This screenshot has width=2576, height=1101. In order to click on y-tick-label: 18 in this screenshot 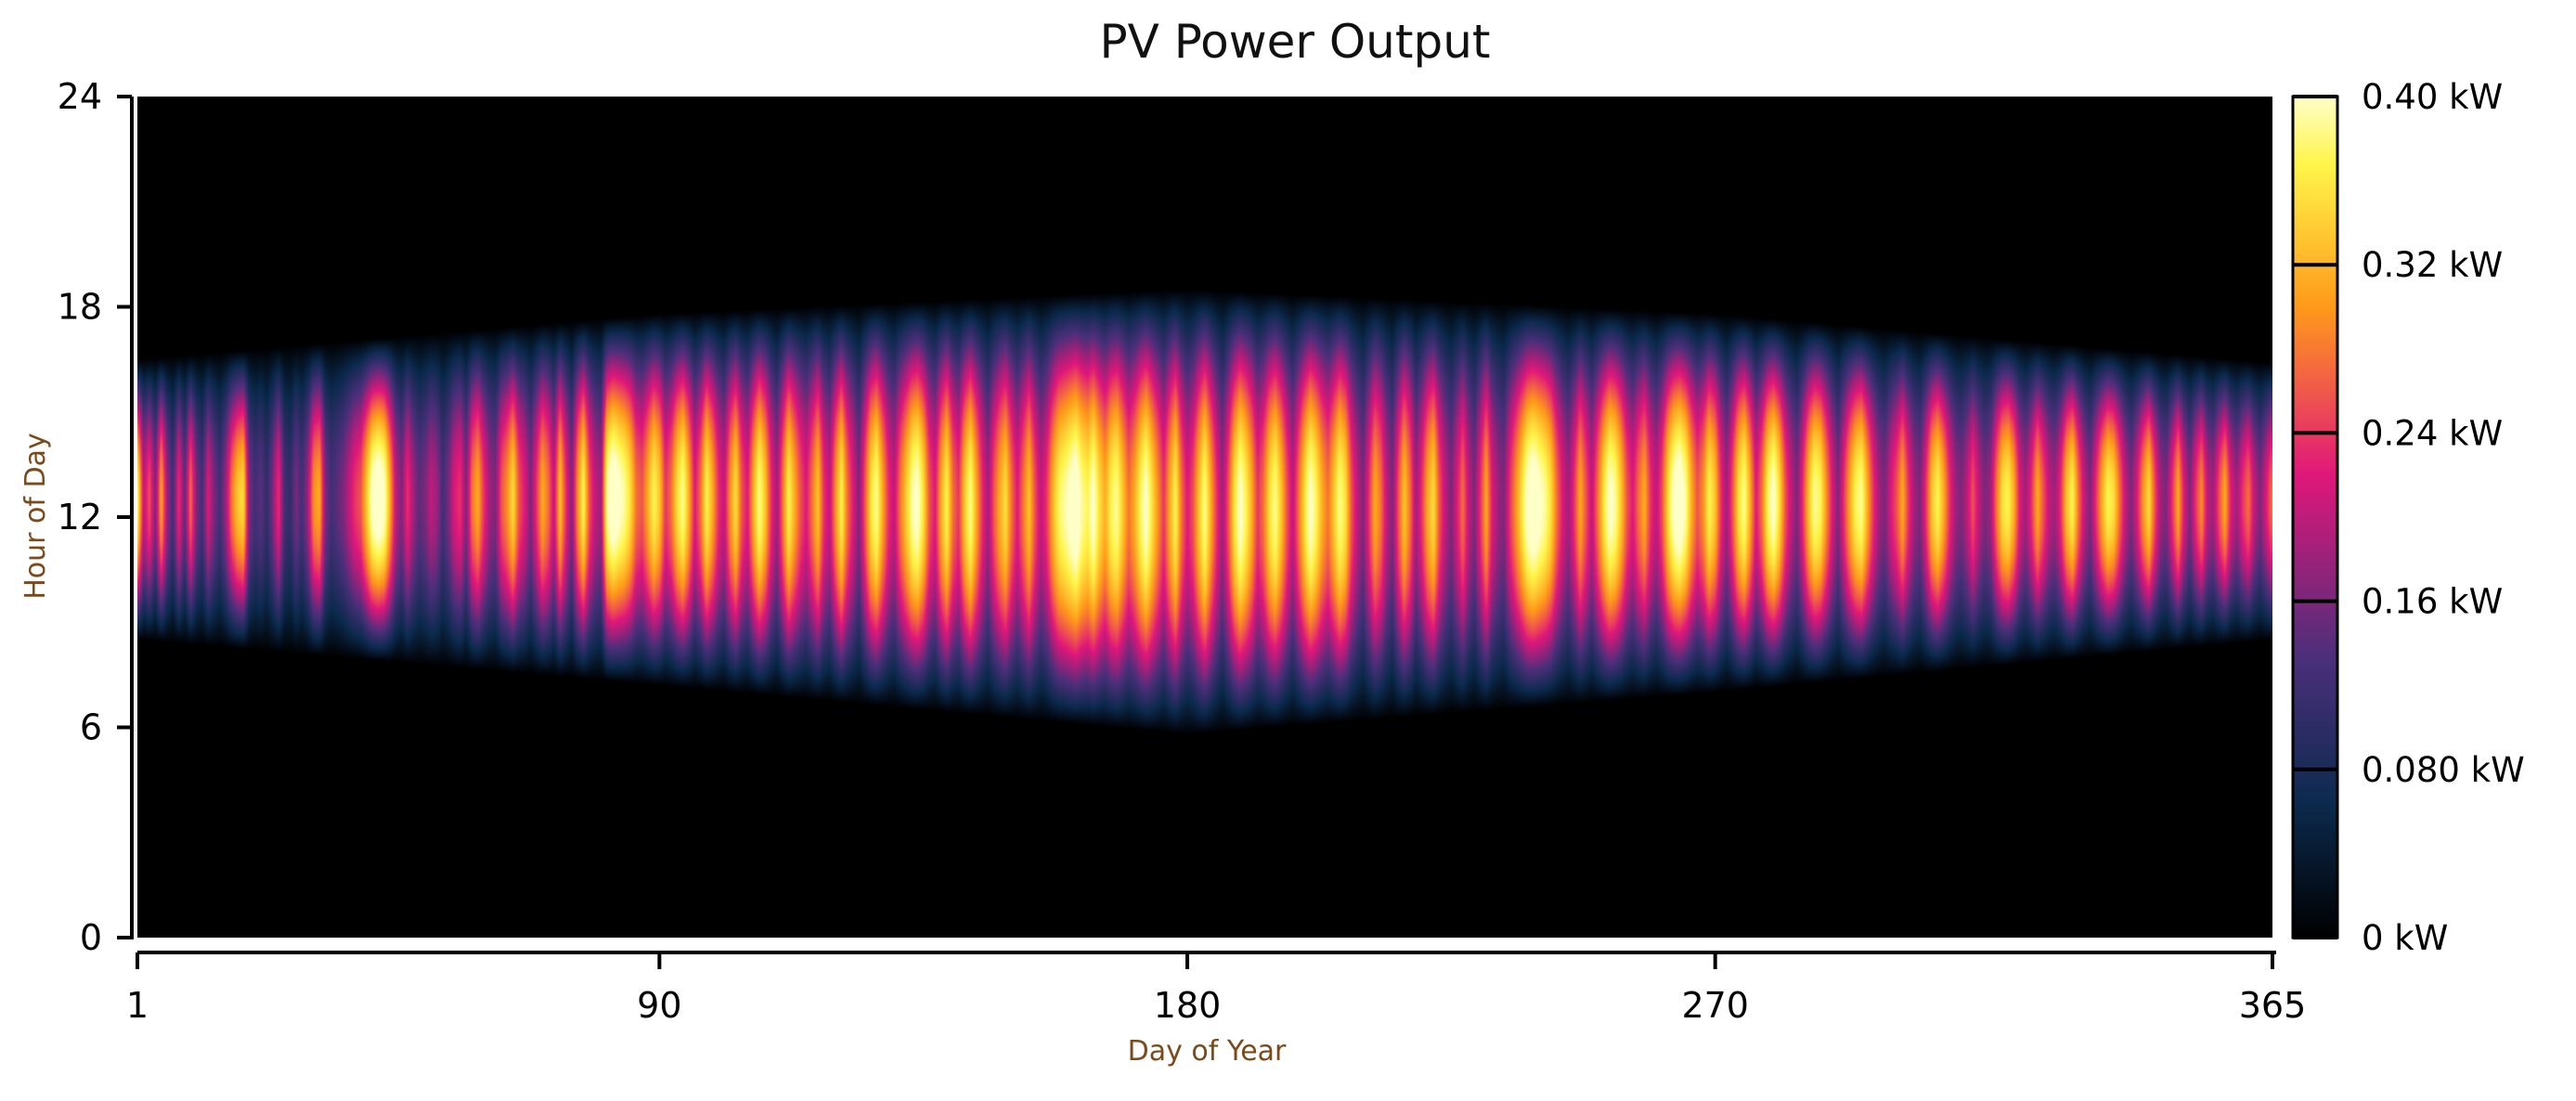, I will do `click(80, 307)`.